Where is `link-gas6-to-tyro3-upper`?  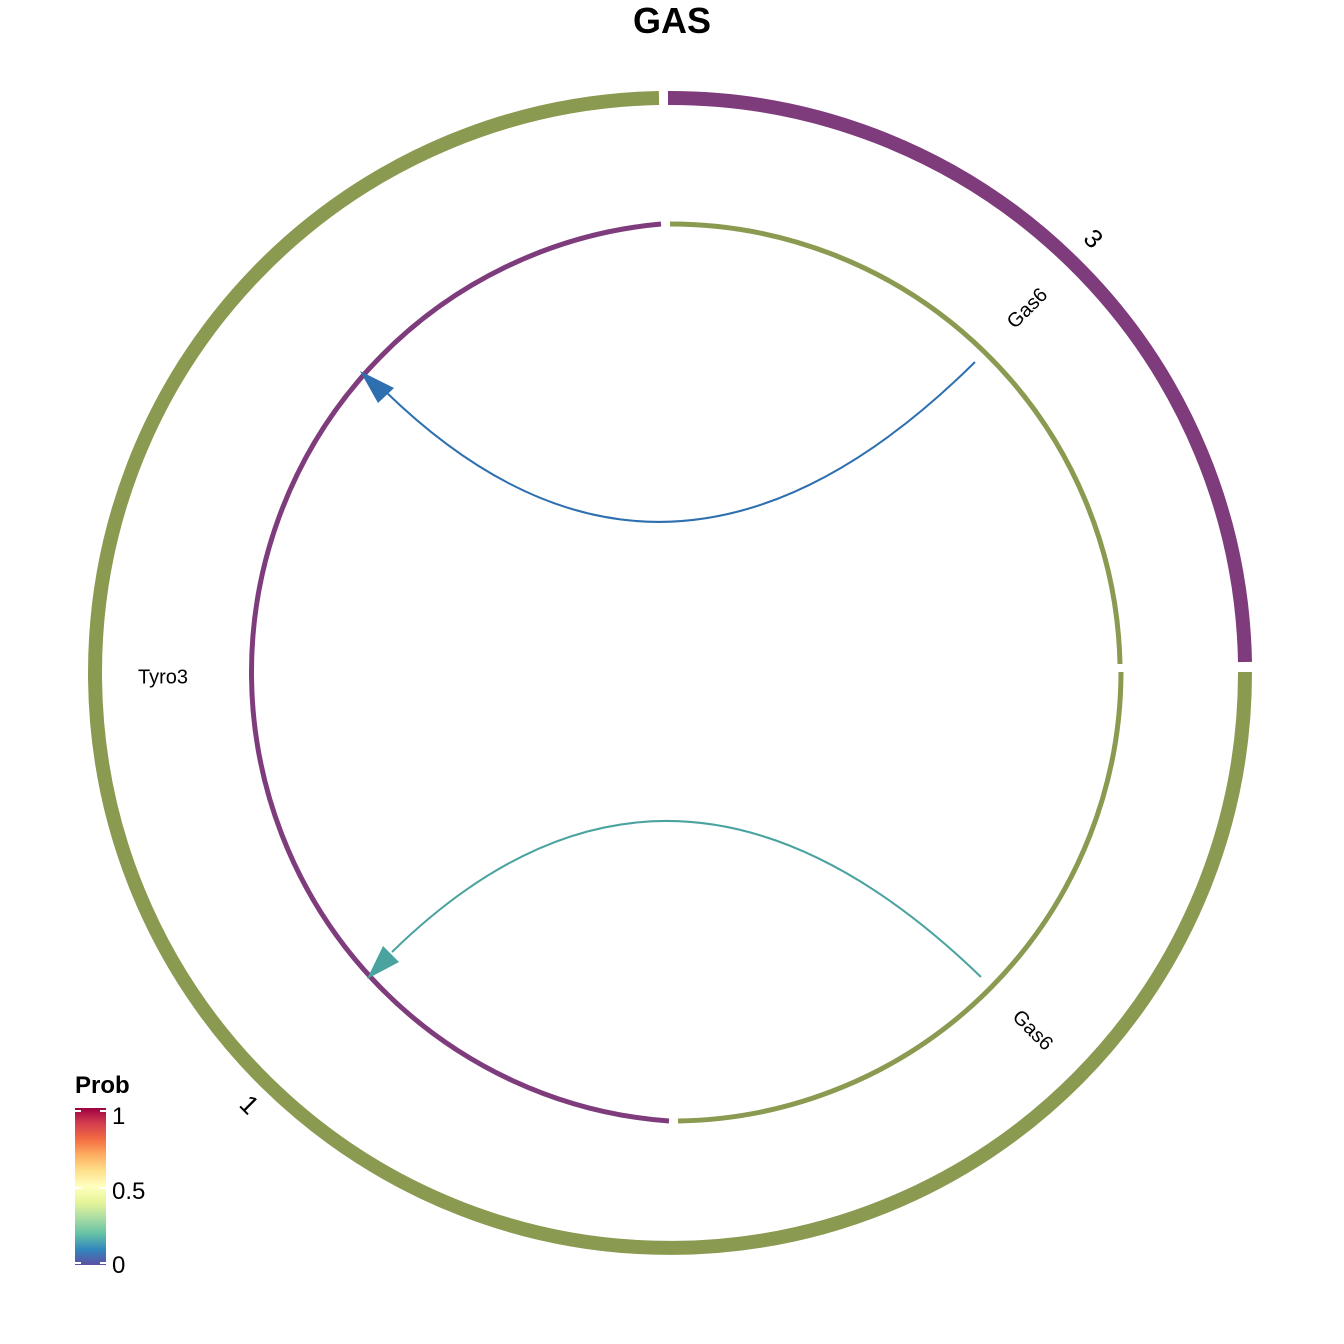 link-gas6-to-tyro3-upper is located at coordinates (680, 442).